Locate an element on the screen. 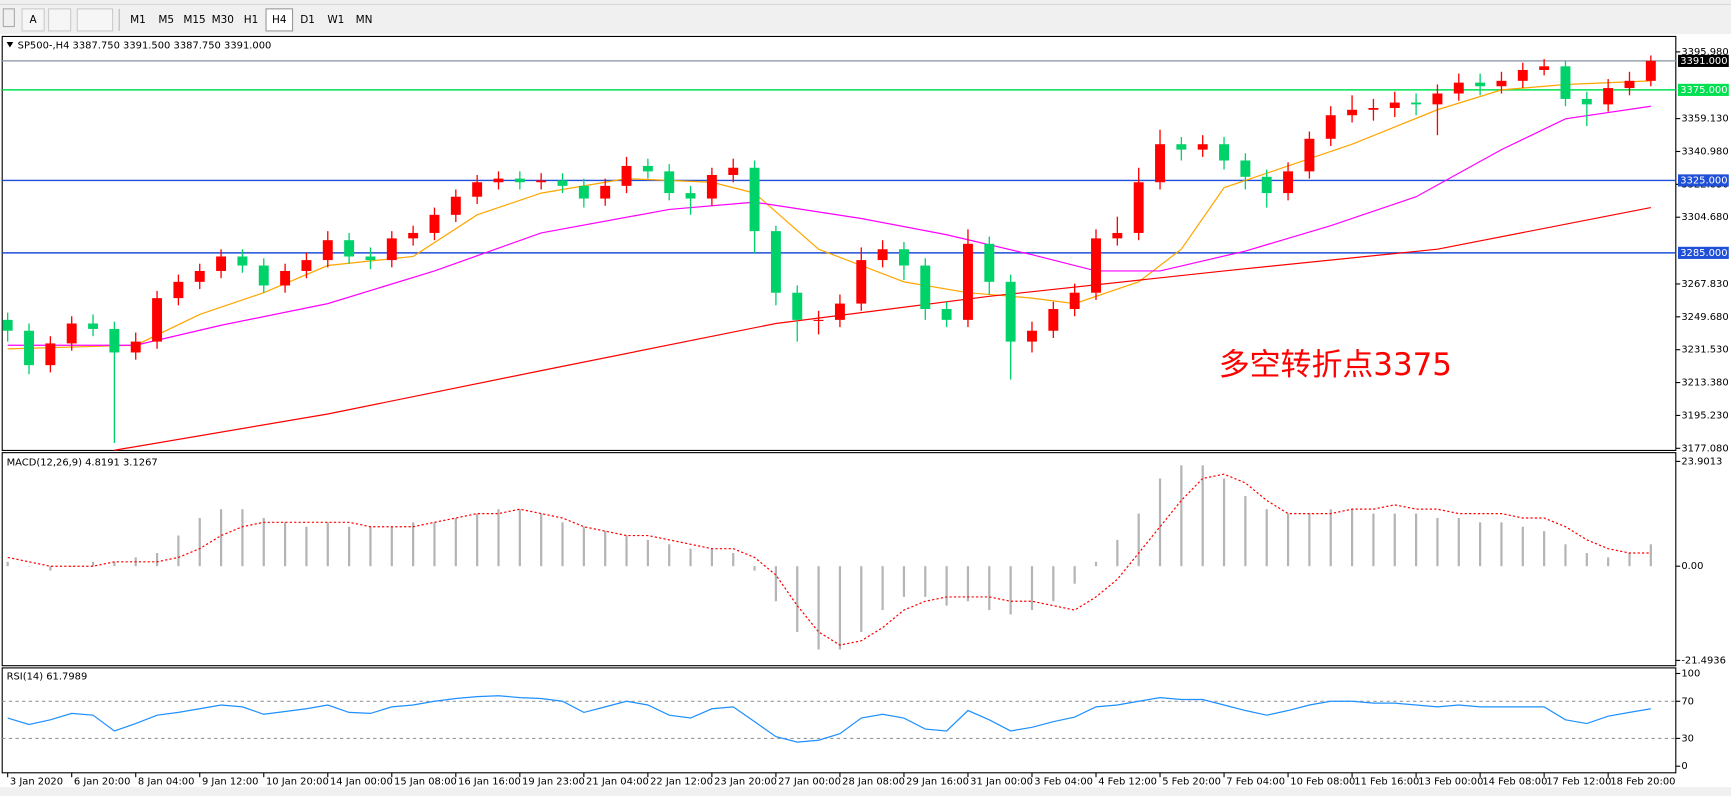 This screenshot has width=1731, height=796. y-tick-label: 3359.130 is located at coordinates (1704, 119).